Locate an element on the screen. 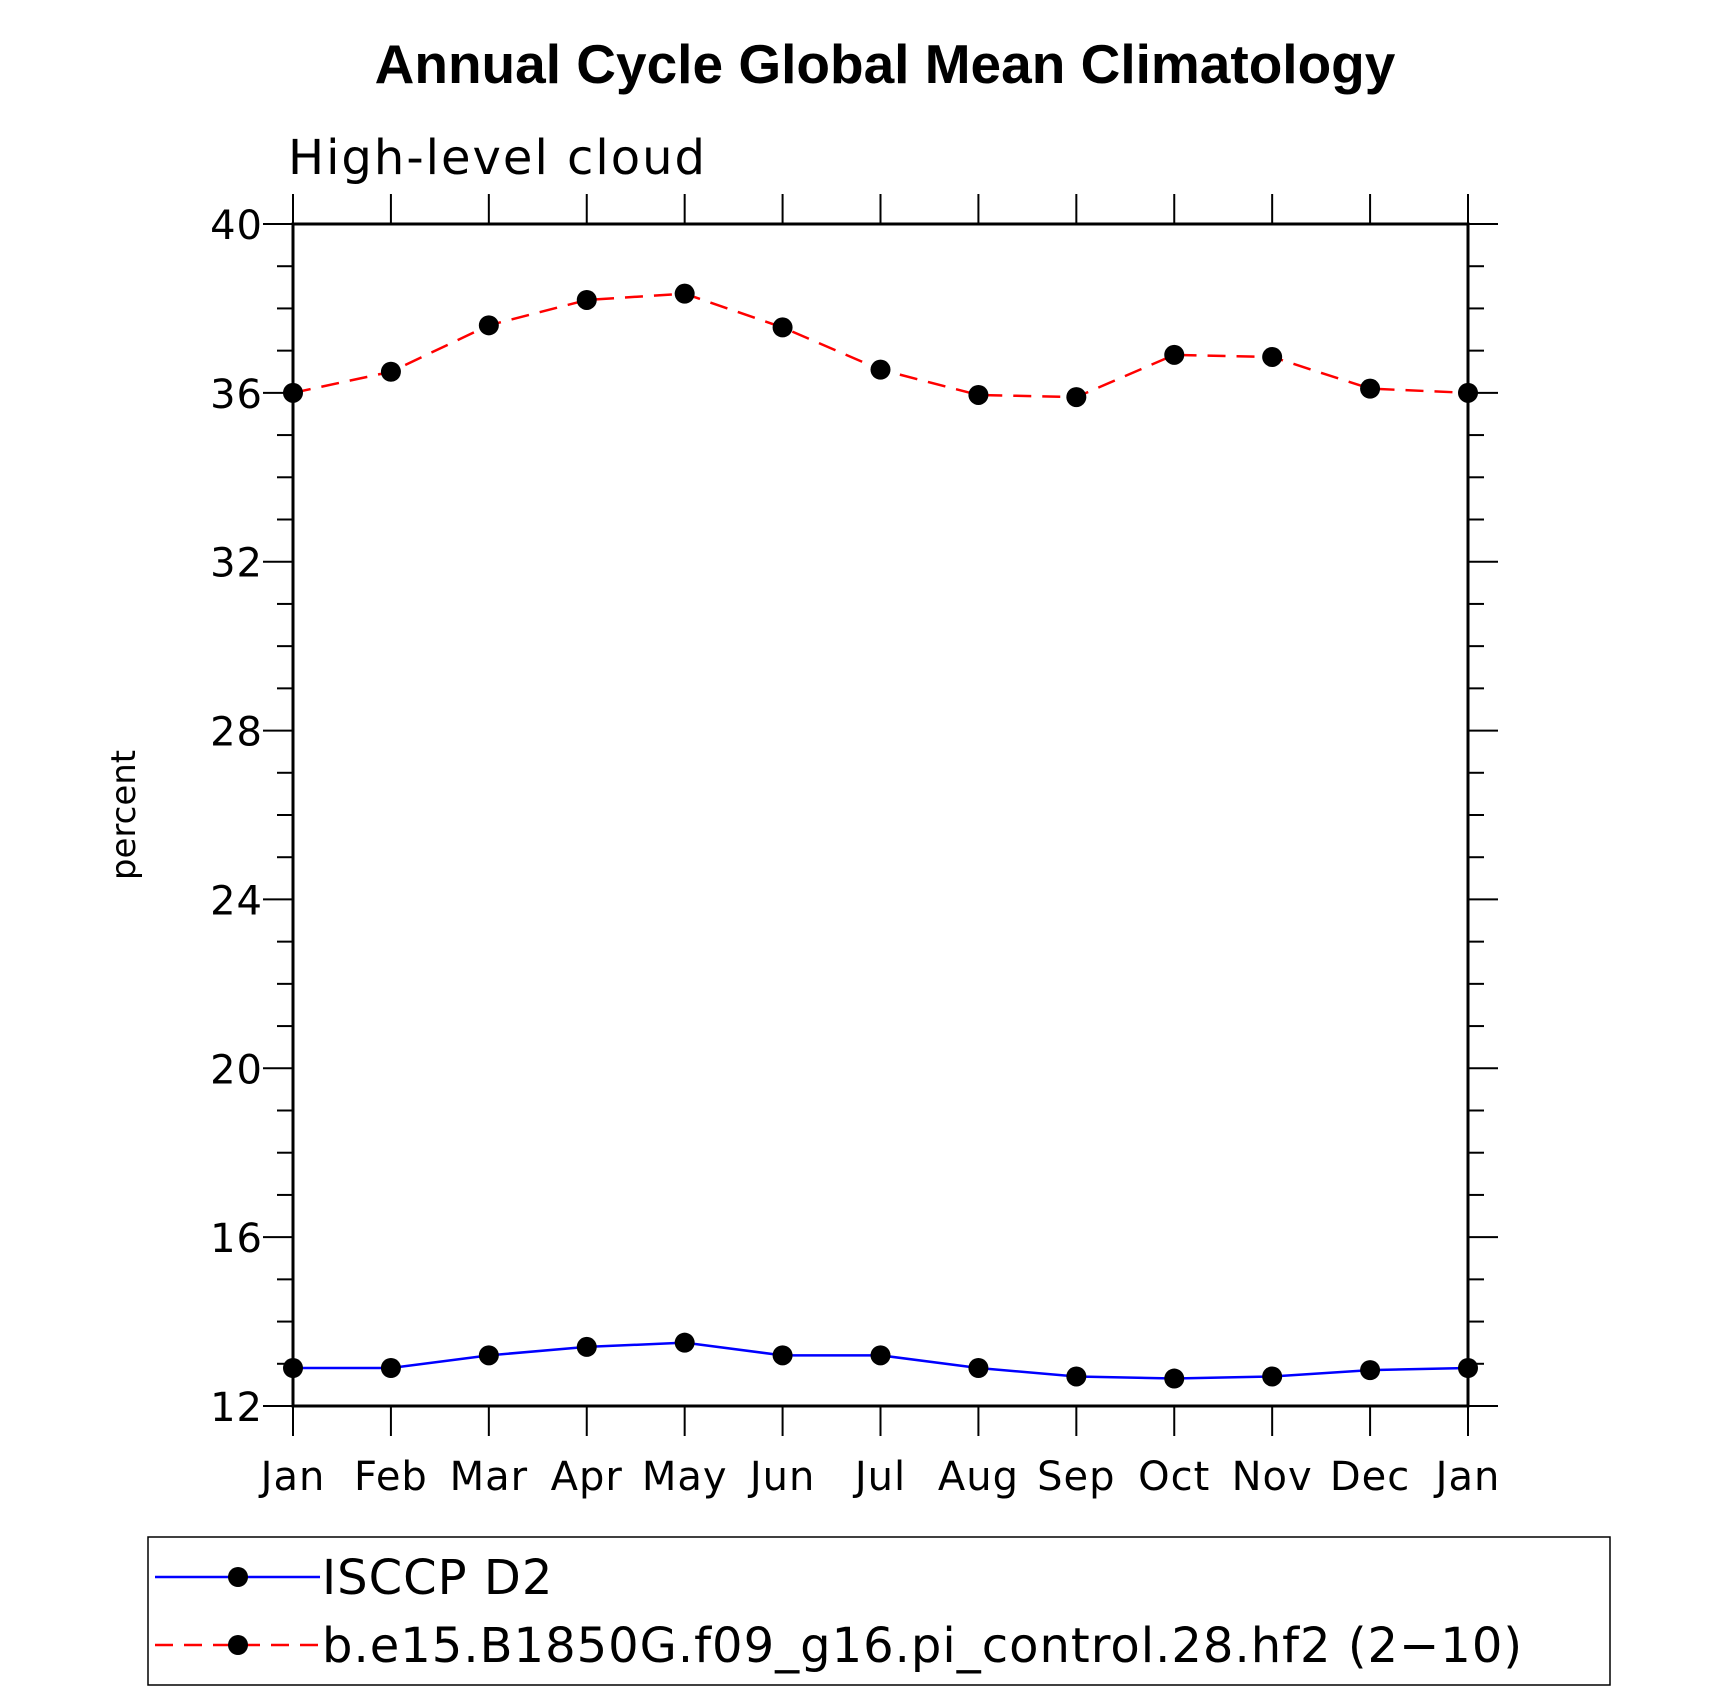 The image size is (1710, 1691). legend-box is located at coordinates (879, 1611).